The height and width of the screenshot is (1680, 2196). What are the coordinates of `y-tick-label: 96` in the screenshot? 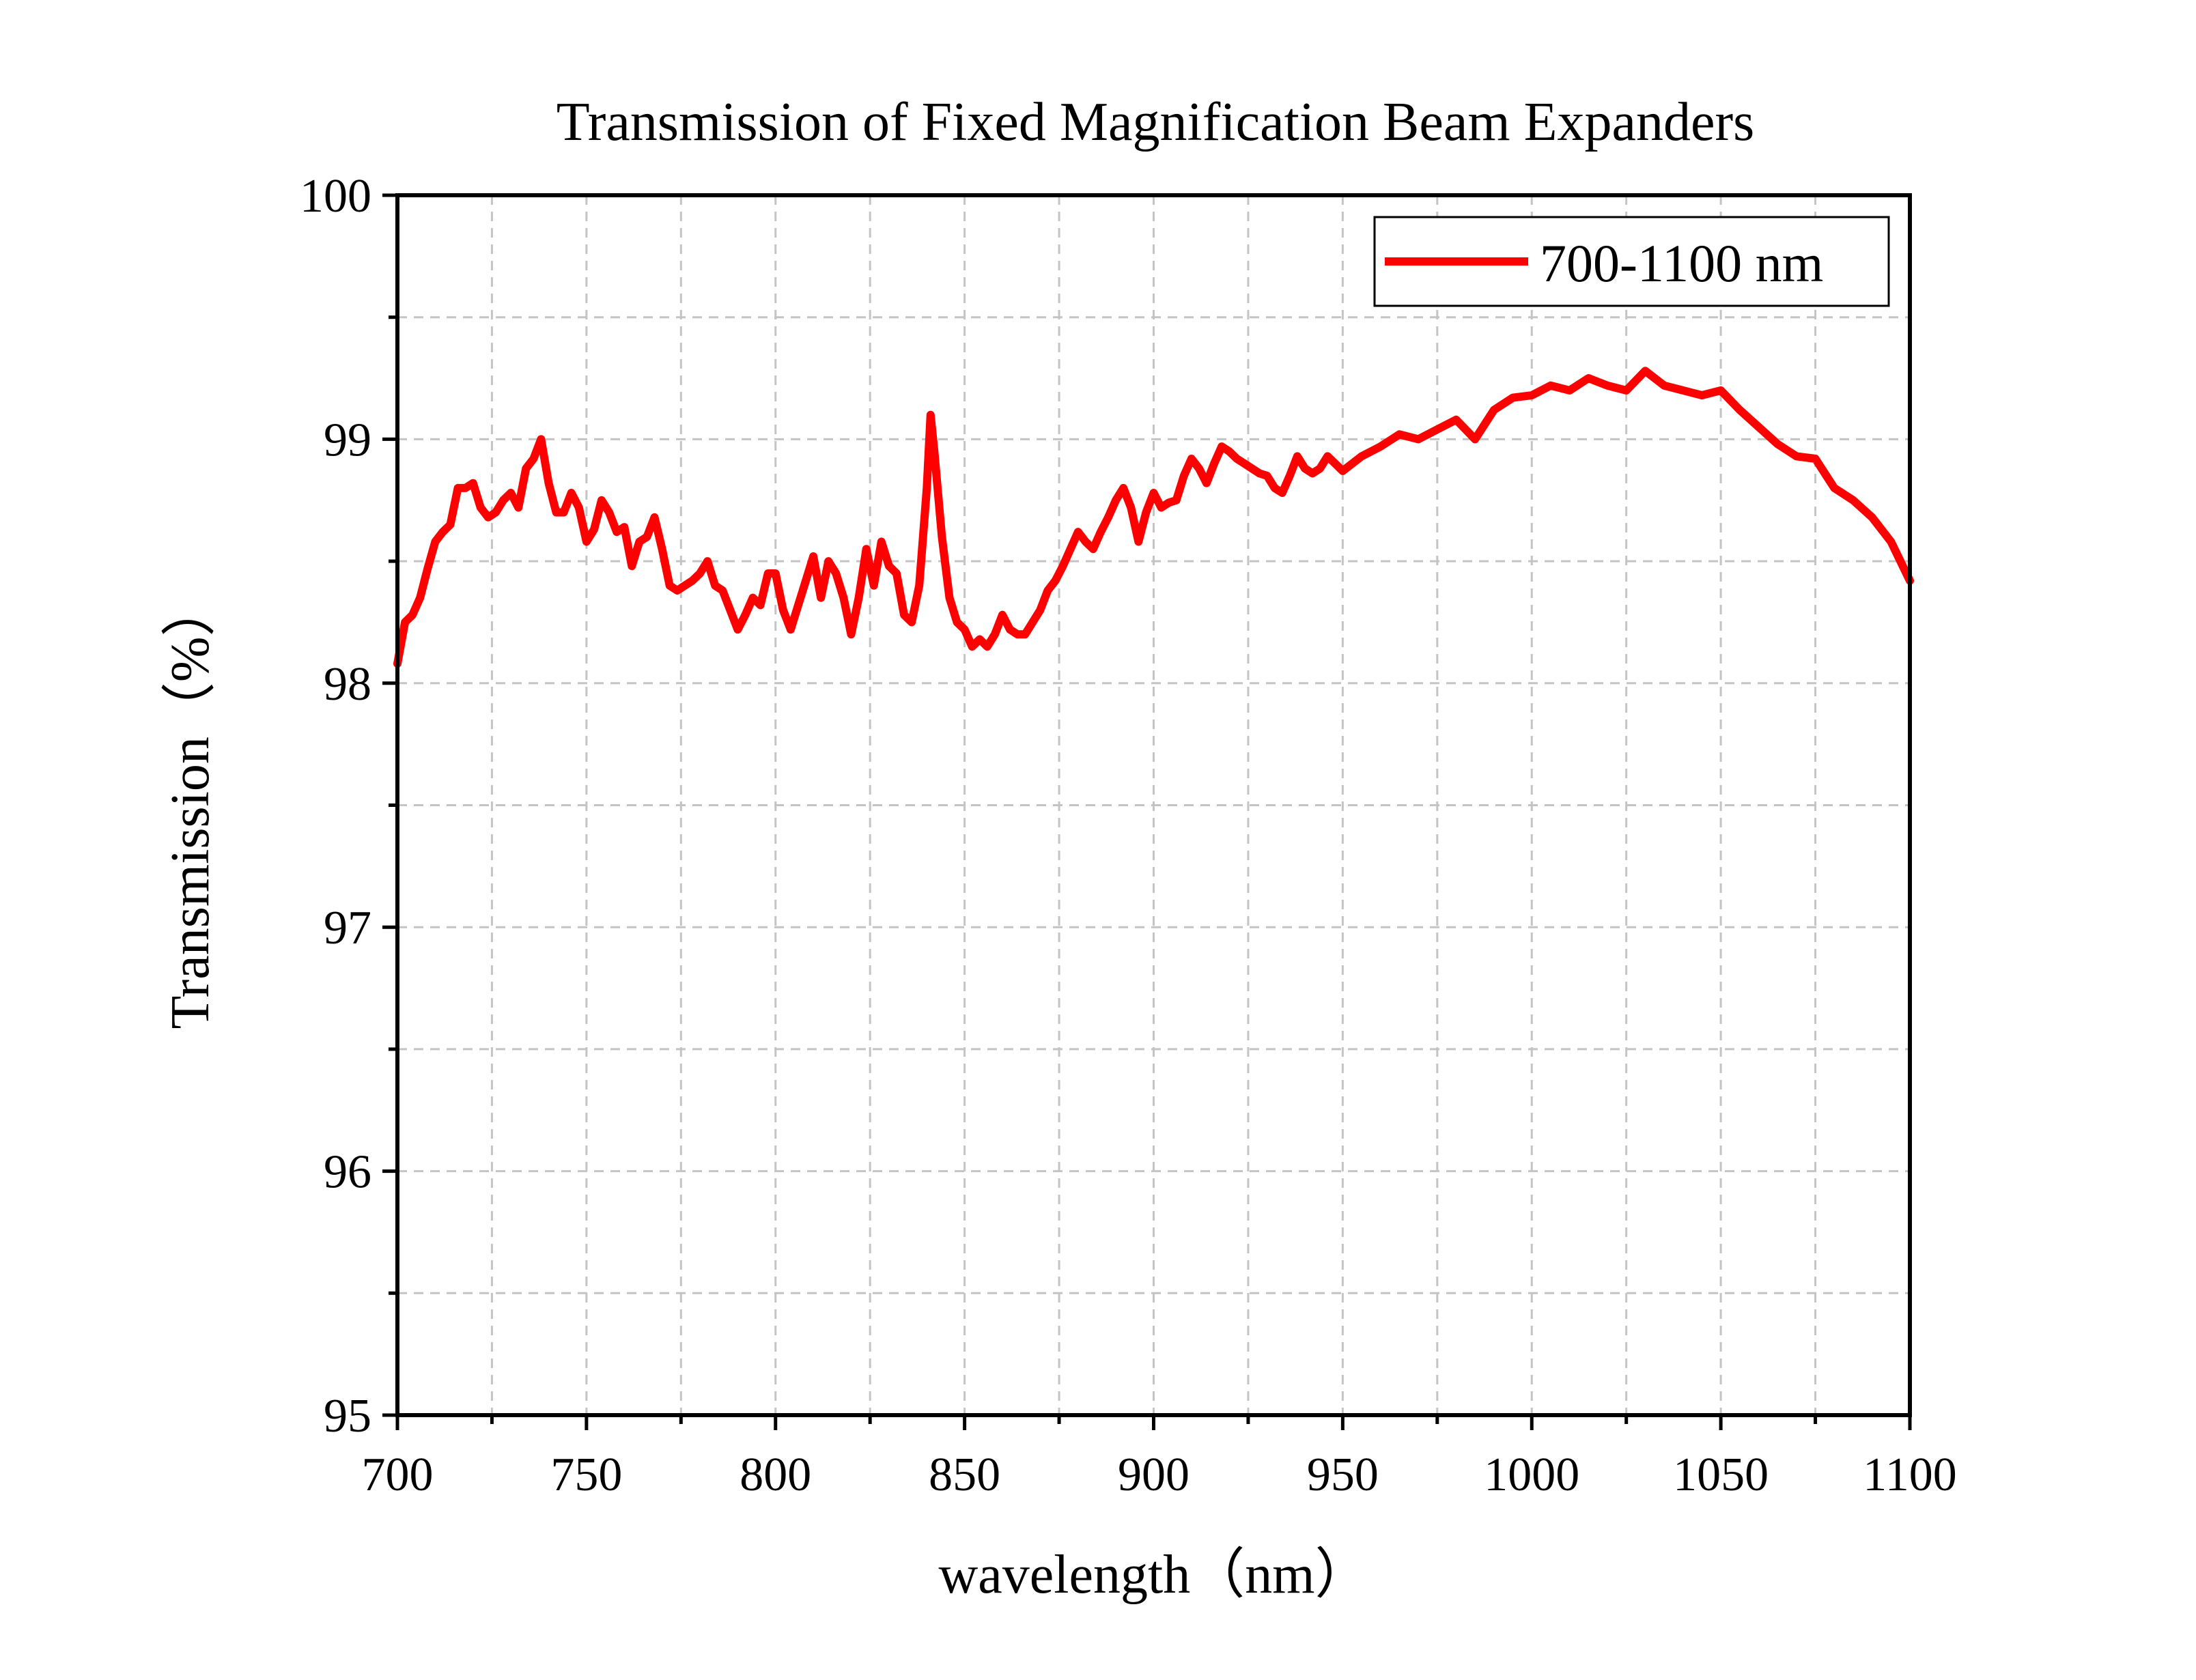 It's located at (347, 1172).